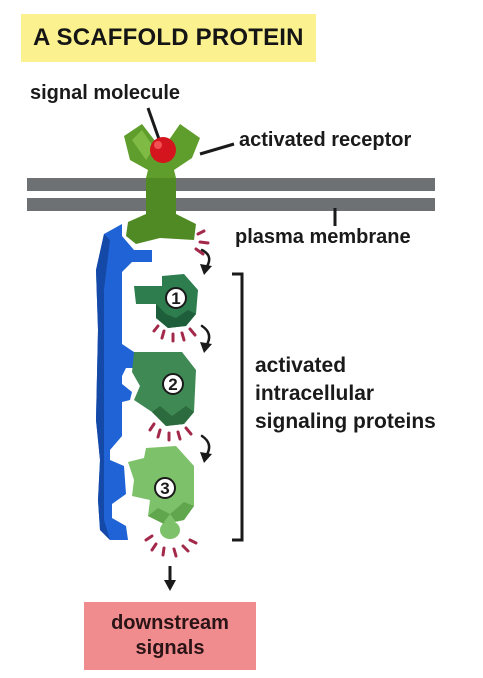  I want to click on protein-number-2: 2, so click(172, 384).